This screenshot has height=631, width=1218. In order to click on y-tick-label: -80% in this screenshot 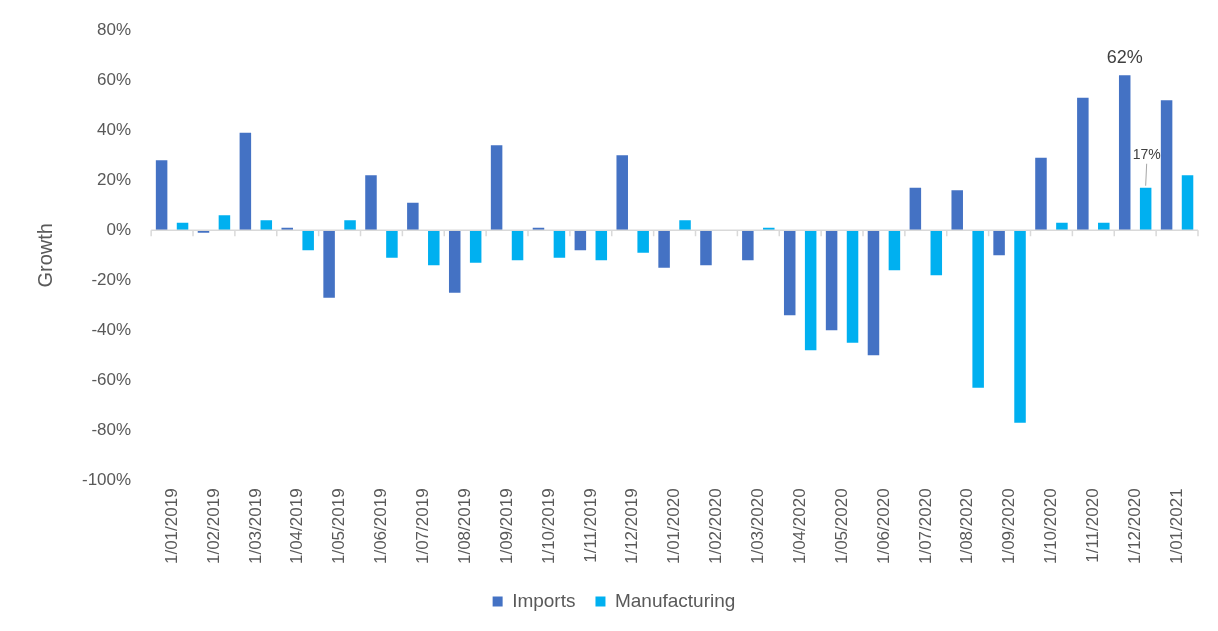, I will do `click(111, 430)`.